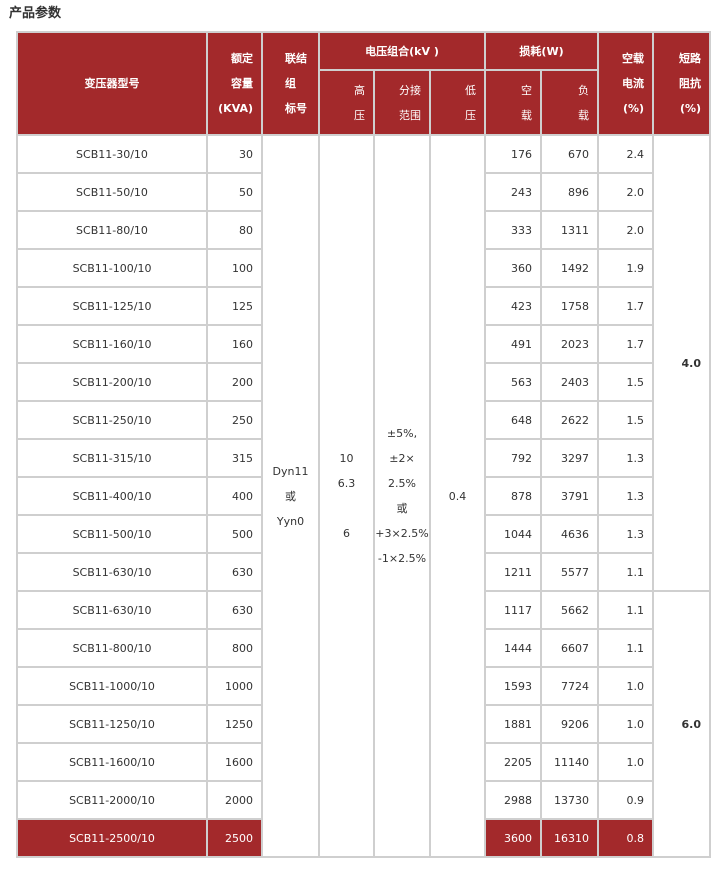 The image size is (725, 893). What do you see at coordinates (457, 102) in the screenshot?
I see `header-lv: 低 压` at bounding box center [457, 102].